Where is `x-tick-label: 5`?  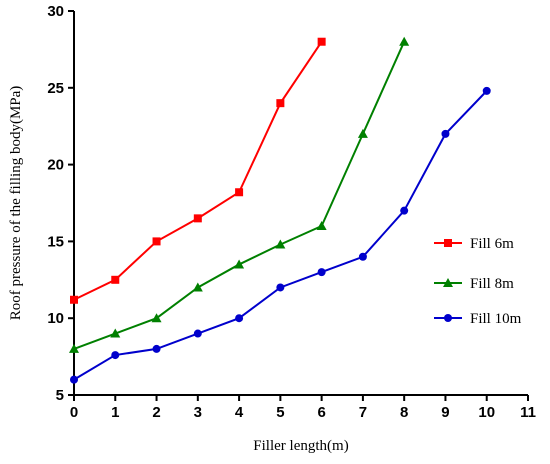 x-tick-label: 5 is located at coordinates (280, 412).